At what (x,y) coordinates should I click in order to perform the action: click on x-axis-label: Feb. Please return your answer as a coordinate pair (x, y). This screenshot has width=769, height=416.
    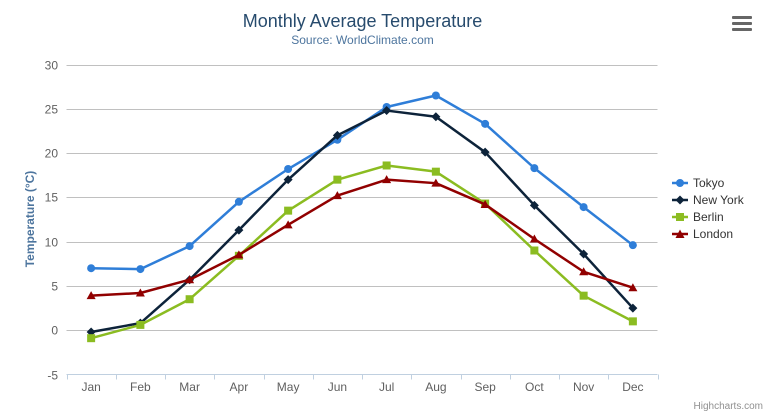
    Looking at the image, I should click on (140, 387).